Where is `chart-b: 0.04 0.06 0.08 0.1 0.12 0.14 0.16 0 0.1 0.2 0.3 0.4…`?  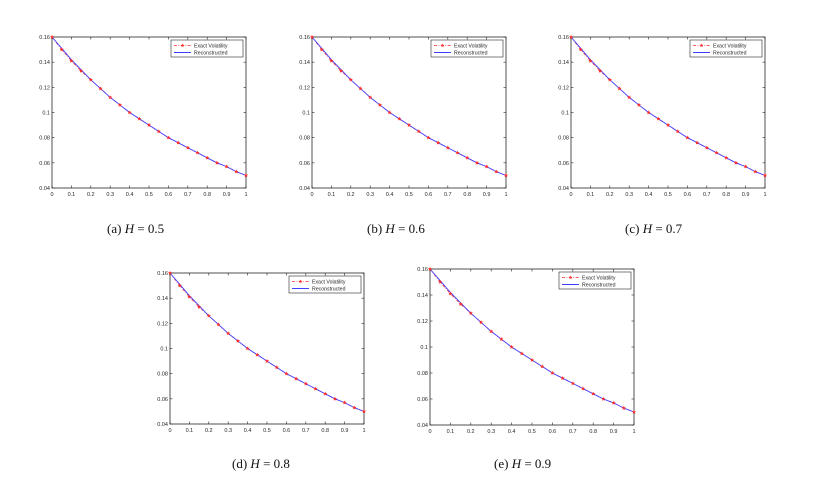 chart-b: 0.04 0.06 0.08 0.1 0.12 0.14 0.16 0 0.1 0.2 0.3 0.4… is located at coordinates (404, 116).